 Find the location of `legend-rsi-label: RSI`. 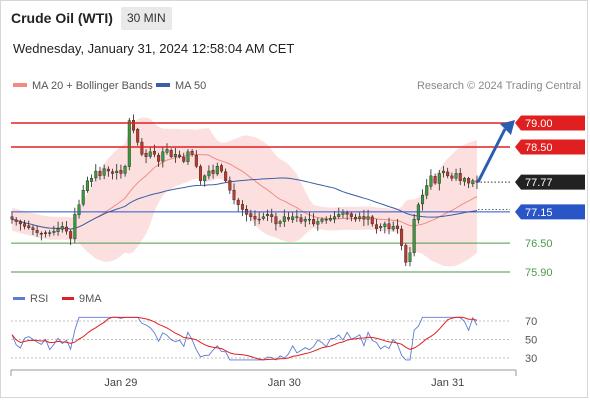

legend-rsi-label: RSI is located at coordinates (39, 299).